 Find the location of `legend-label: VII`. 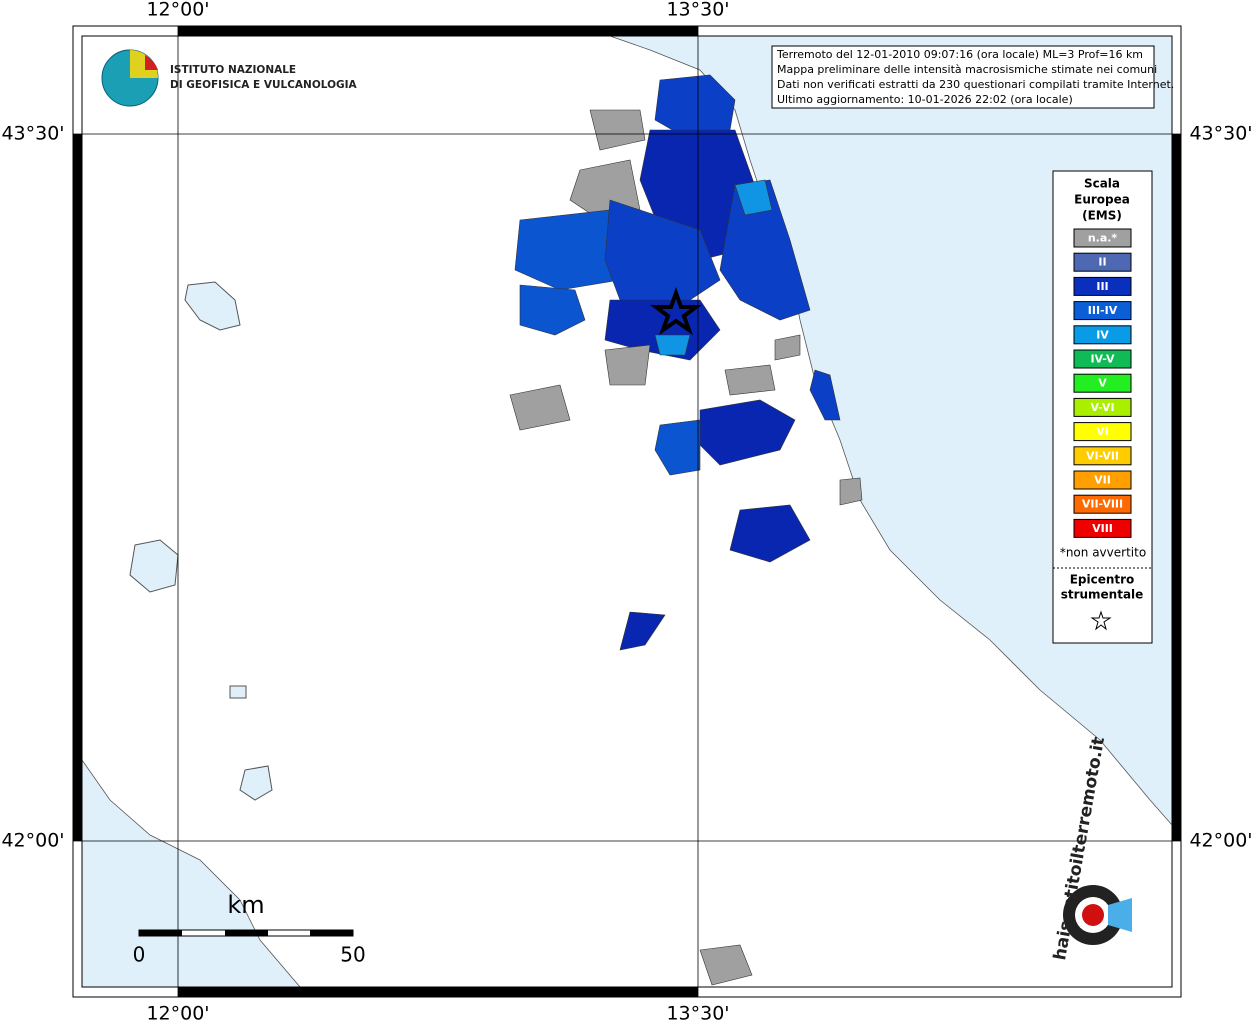

legend-label: VII is located at coordinates (1102, 480).